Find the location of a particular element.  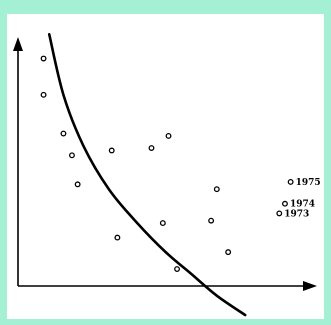

point-label-1975: 1975 is located at coordinates (308, 183).